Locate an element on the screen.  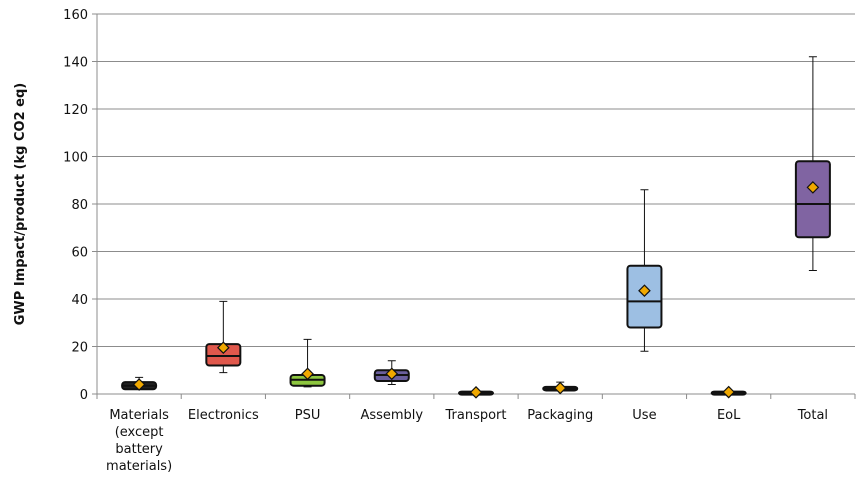
x-category-label: Electronics is located at coordinates (223, 415).